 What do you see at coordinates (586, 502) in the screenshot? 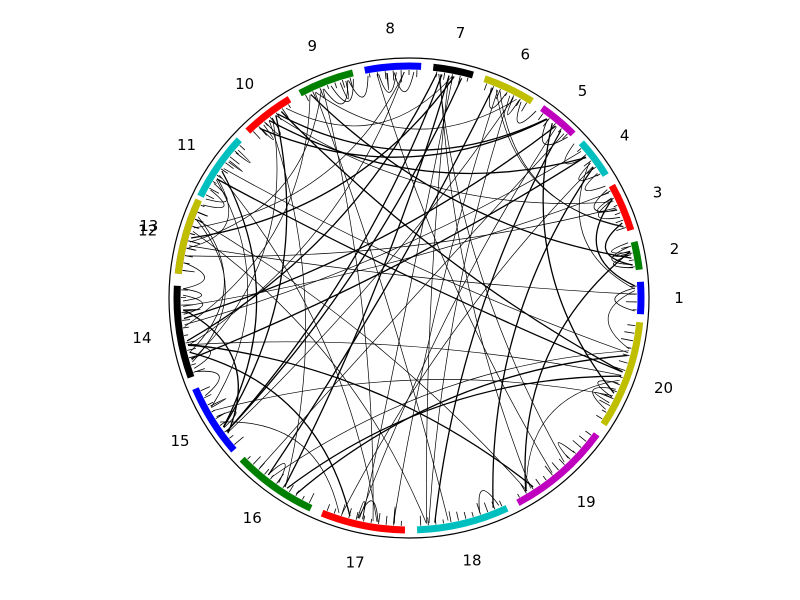
I see `segment-label-19: 19` at bounding box center [586, 502].